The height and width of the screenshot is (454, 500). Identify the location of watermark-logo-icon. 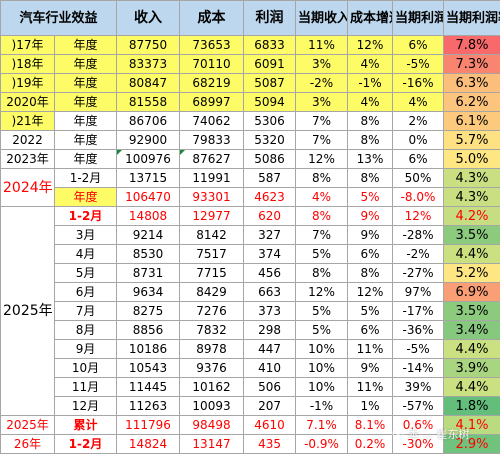
(398, 433).